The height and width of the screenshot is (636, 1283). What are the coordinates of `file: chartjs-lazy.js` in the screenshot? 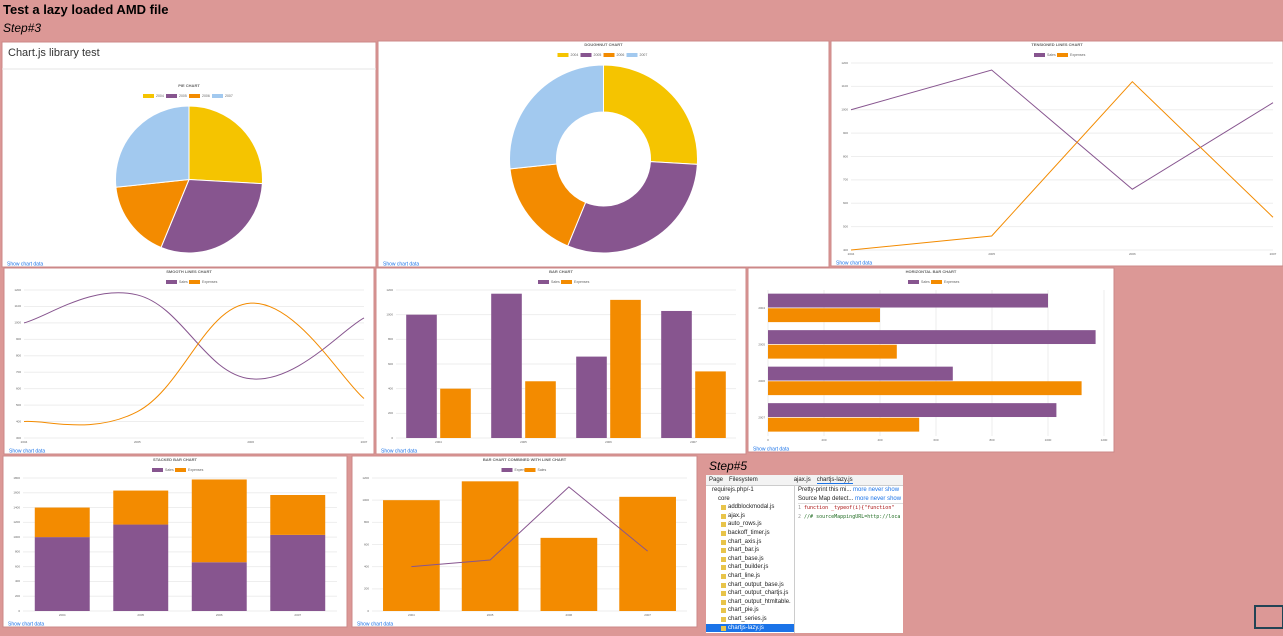 It's located at (750, 628).